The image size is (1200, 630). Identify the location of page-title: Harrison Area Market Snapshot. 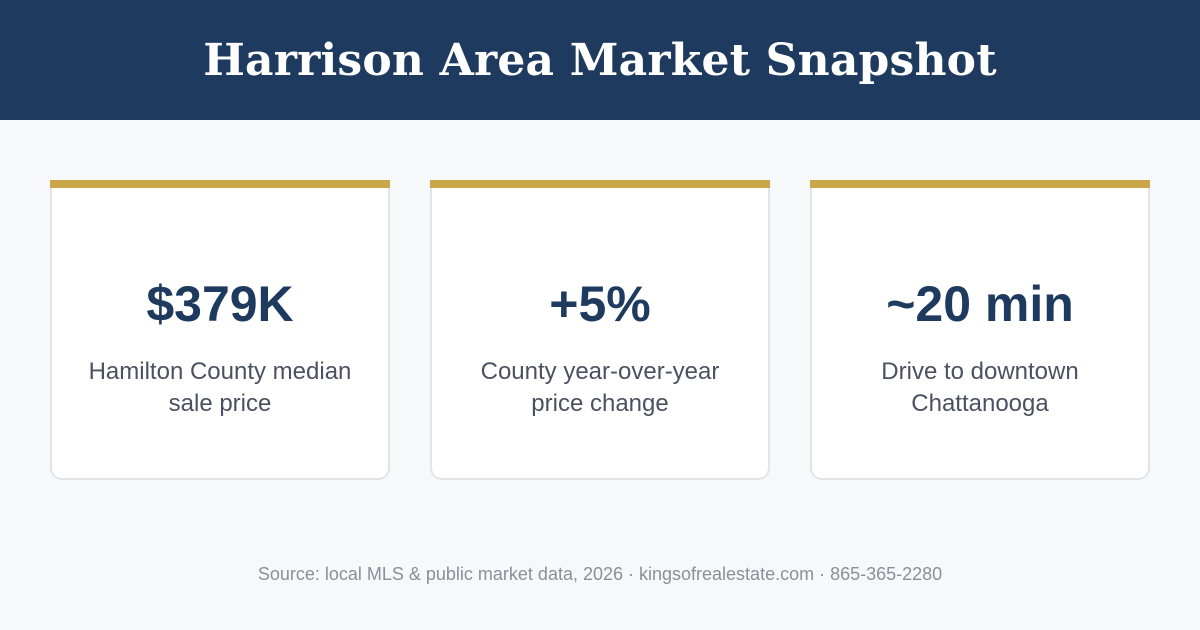
(600, 60).